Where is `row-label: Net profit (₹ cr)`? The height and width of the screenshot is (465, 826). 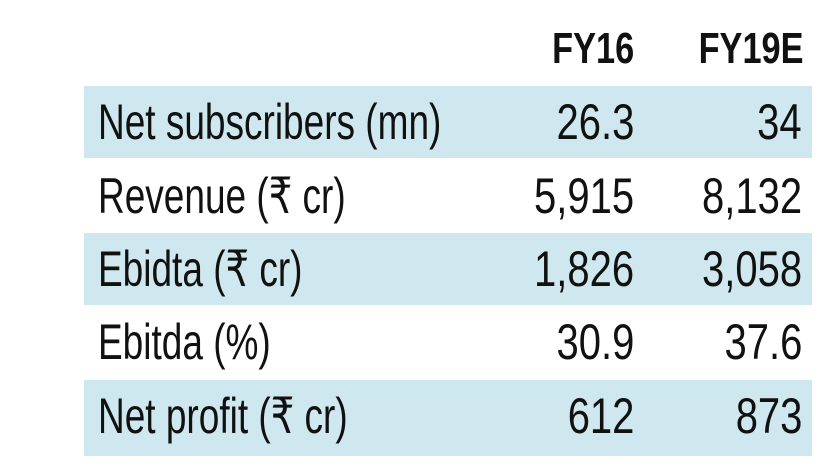 row-label: Net profit (₹ cr) is located at coordinates (223, 416).